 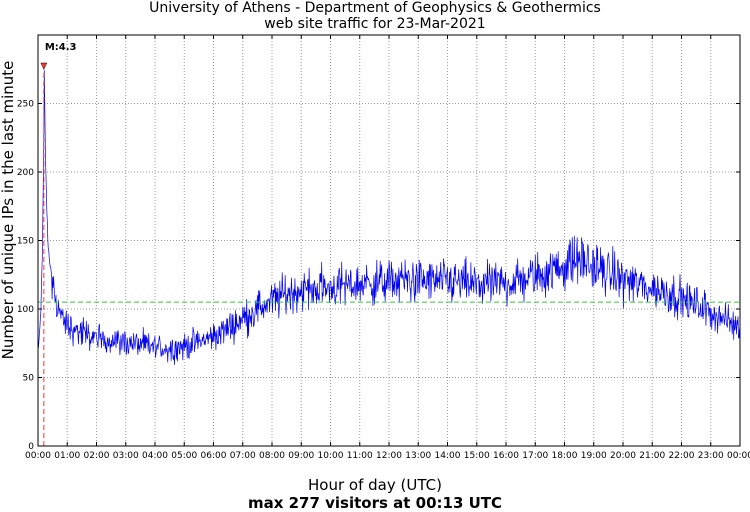 What do you see at coordinates (29, 379) in the screenshot?
I see `y-tick-label: 50` at bounding box center [29, 379].